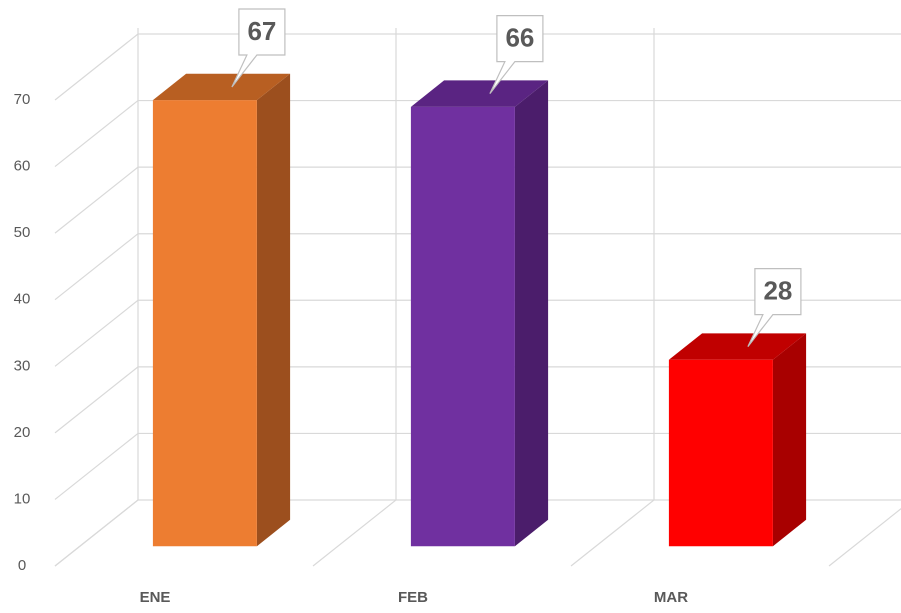 The height and width of the screenshot is (613, 901). What do you see at coordinates (519, 38) in the screenshot?
I see `data-label: 66` at bounding box center [519, 38].